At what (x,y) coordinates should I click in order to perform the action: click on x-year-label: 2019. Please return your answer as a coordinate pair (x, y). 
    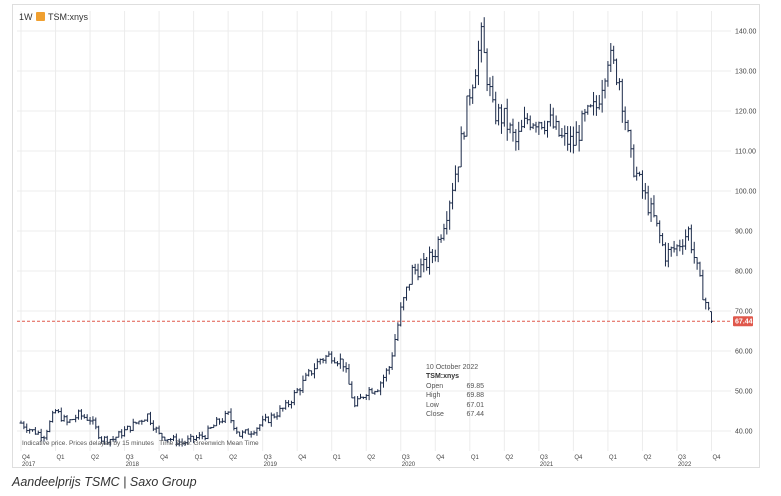
    Looking at the image, I should click on (271, 465).